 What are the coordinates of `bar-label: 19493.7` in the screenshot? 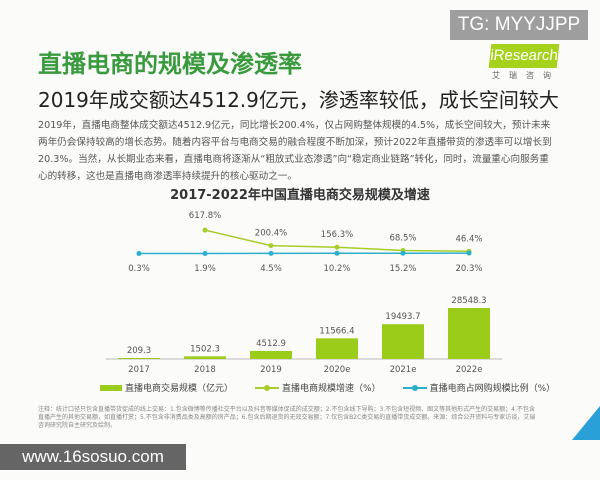 It's located at (402, 317).